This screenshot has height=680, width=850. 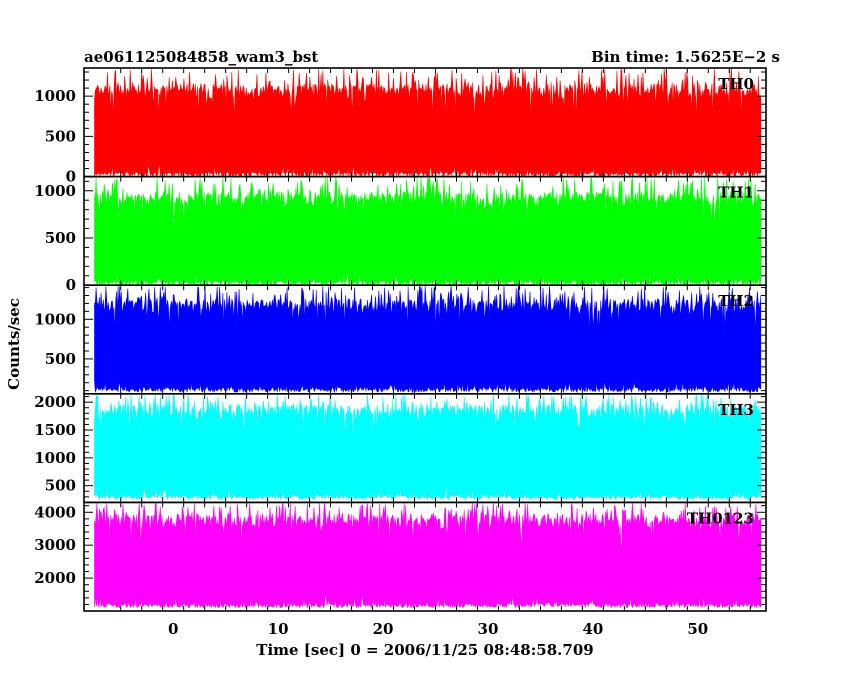 What do you see at coordinates (720, 518) in the screenshot?
I see `channel-label: TH0123` at bounding box center [720, 518].